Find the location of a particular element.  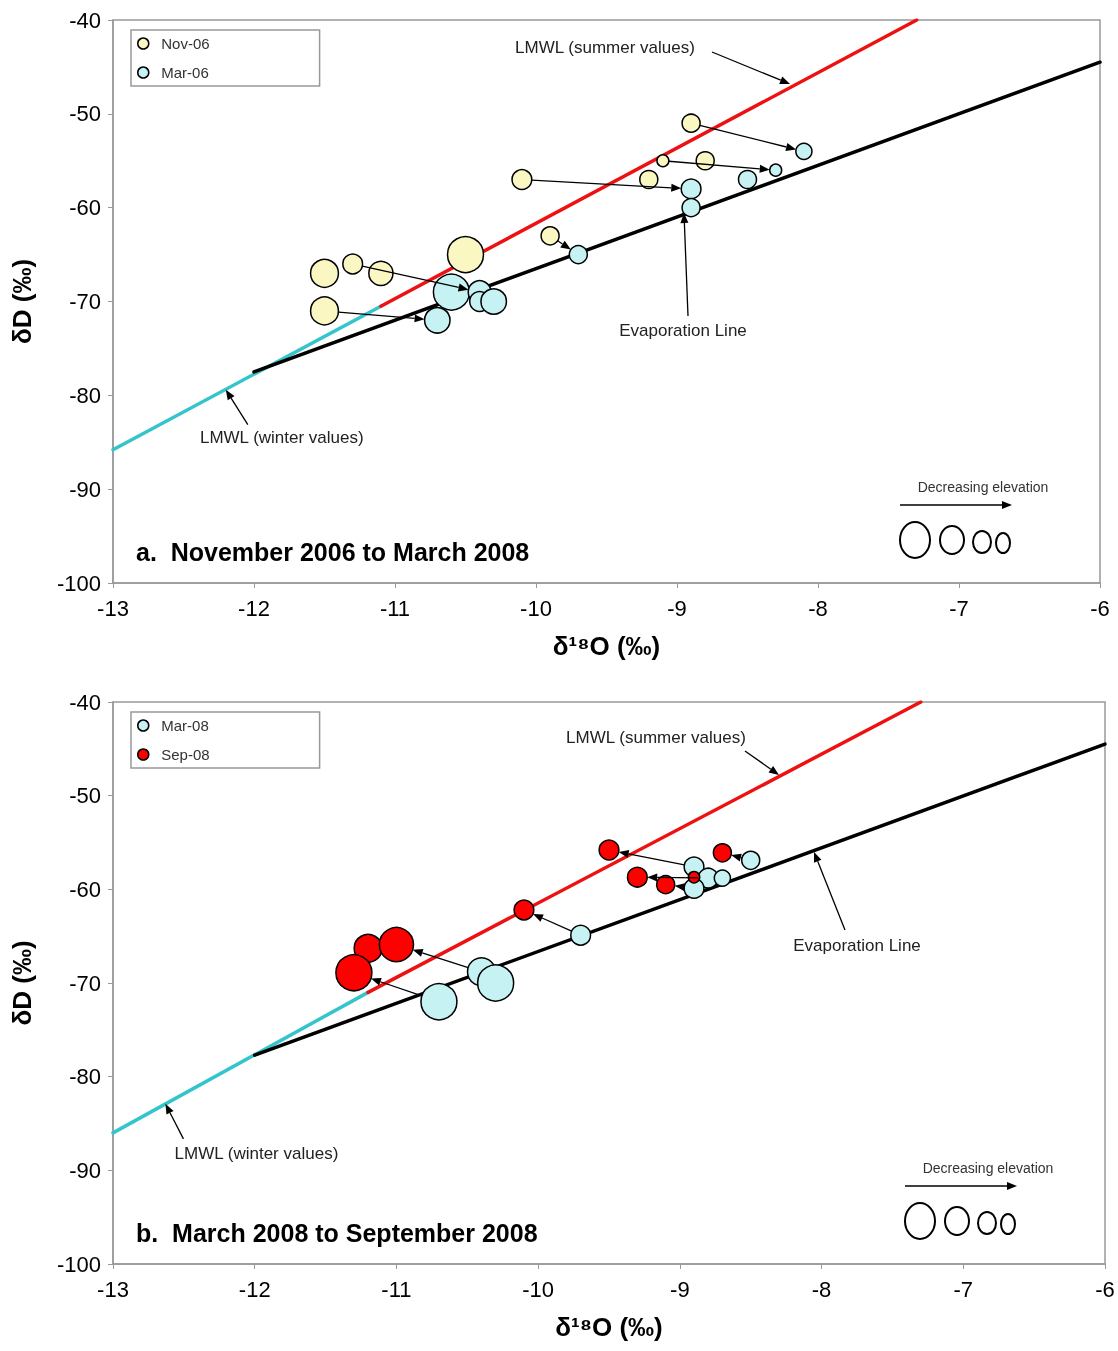

legend-label: Sep-08 is located at coordinates (185, 754).